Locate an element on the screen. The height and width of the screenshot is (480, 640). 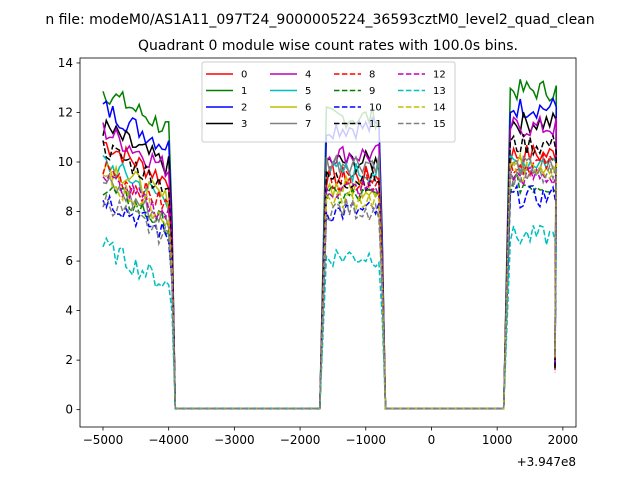
legend-label-14: 14 is located at coordinates (439, 108).